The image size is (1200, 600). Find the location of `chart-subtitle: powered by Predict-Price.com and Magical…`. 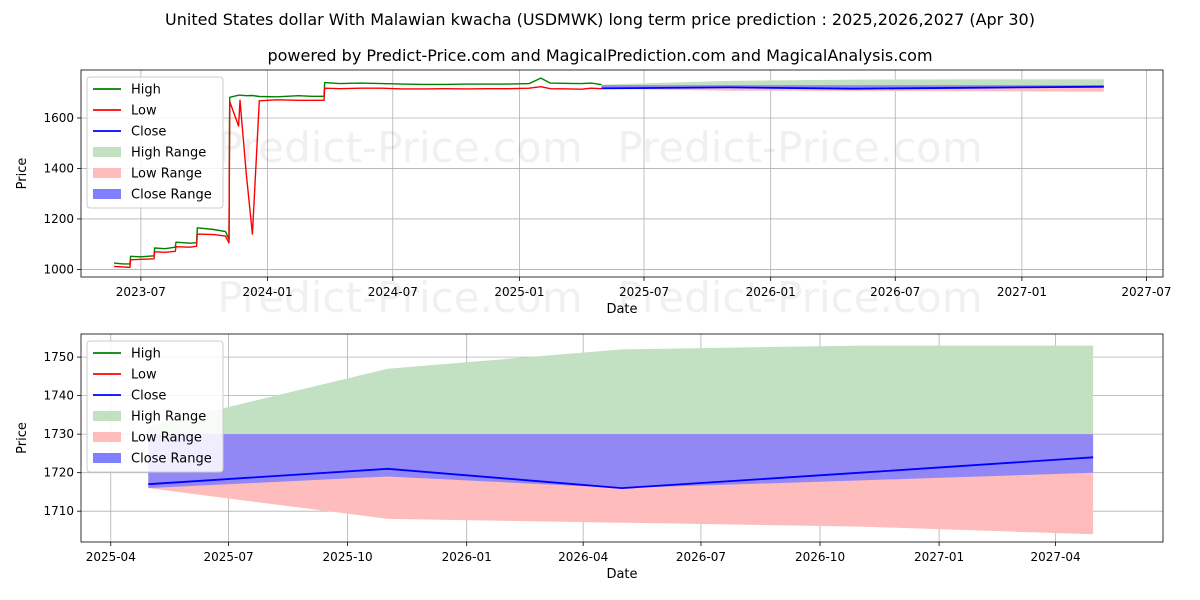

chart-subtitle: powered by Predict-Price.com and Magical… is located at coordinates (600, 55).